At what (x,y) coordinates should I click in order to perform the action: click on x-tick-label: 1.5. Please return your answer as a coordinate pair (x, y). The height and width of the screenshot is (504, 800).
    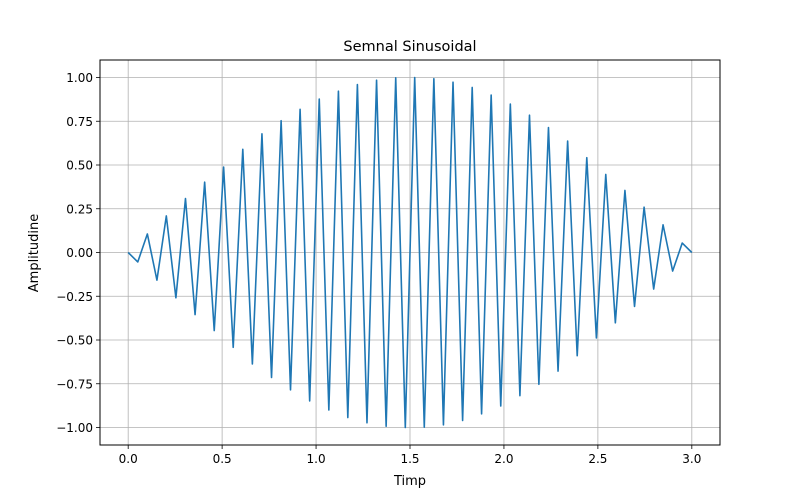
    Looking at the image, I should click on (409, 459).